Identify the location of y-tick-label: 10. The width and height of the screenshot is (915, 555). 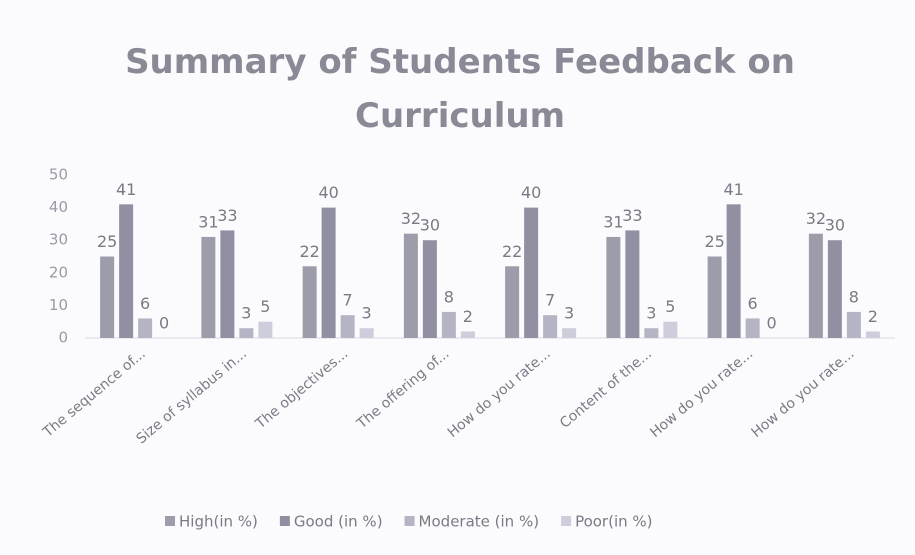
(58, 305).